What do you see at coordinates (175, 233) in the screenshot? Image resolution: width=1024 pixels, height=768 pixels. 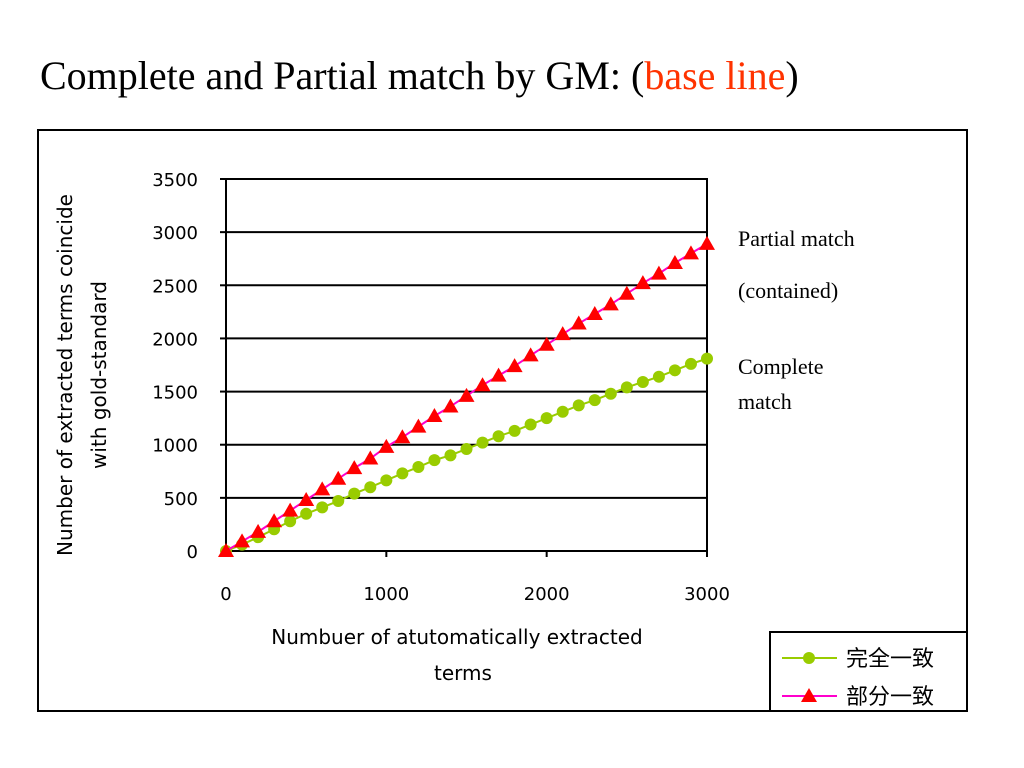 I see `y-tick-label-6: 3000` at bounding box center [175, 233].